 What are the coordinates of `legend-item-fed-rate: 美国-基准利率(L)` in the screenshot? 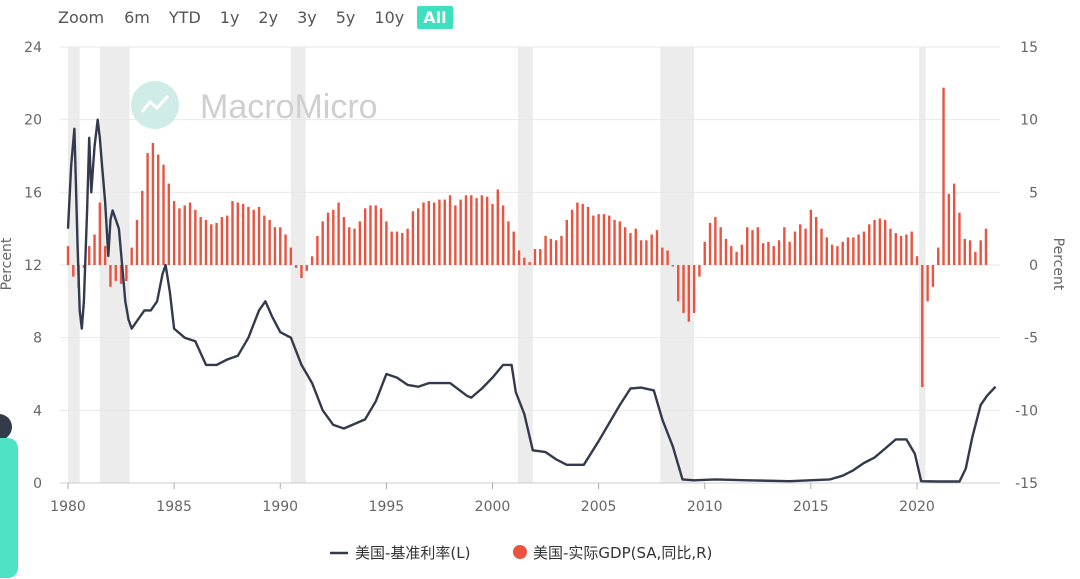 It's located at (412, 553).